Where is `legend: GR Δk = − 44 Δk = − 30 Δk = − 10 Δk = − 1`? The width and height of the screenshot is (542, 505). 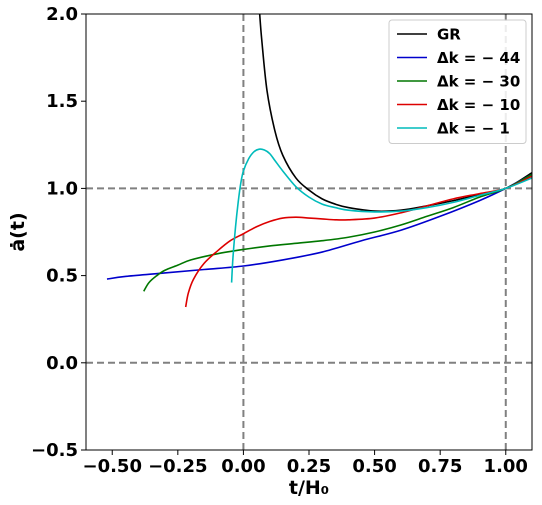
legend: GR Δk = − 44 Δk = − 30 Δk = − 10 Δk = − 1 is located at coordinates (457, 81).